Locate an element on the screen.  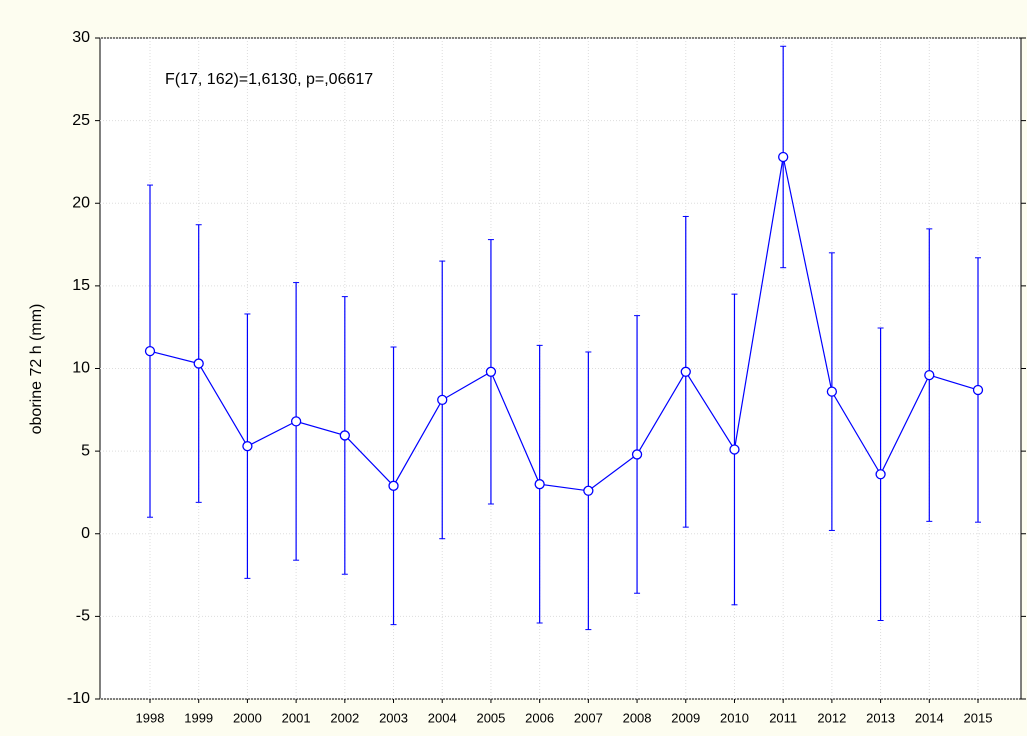
x-tick-label: 2005 is located at coordinates (490, 717).